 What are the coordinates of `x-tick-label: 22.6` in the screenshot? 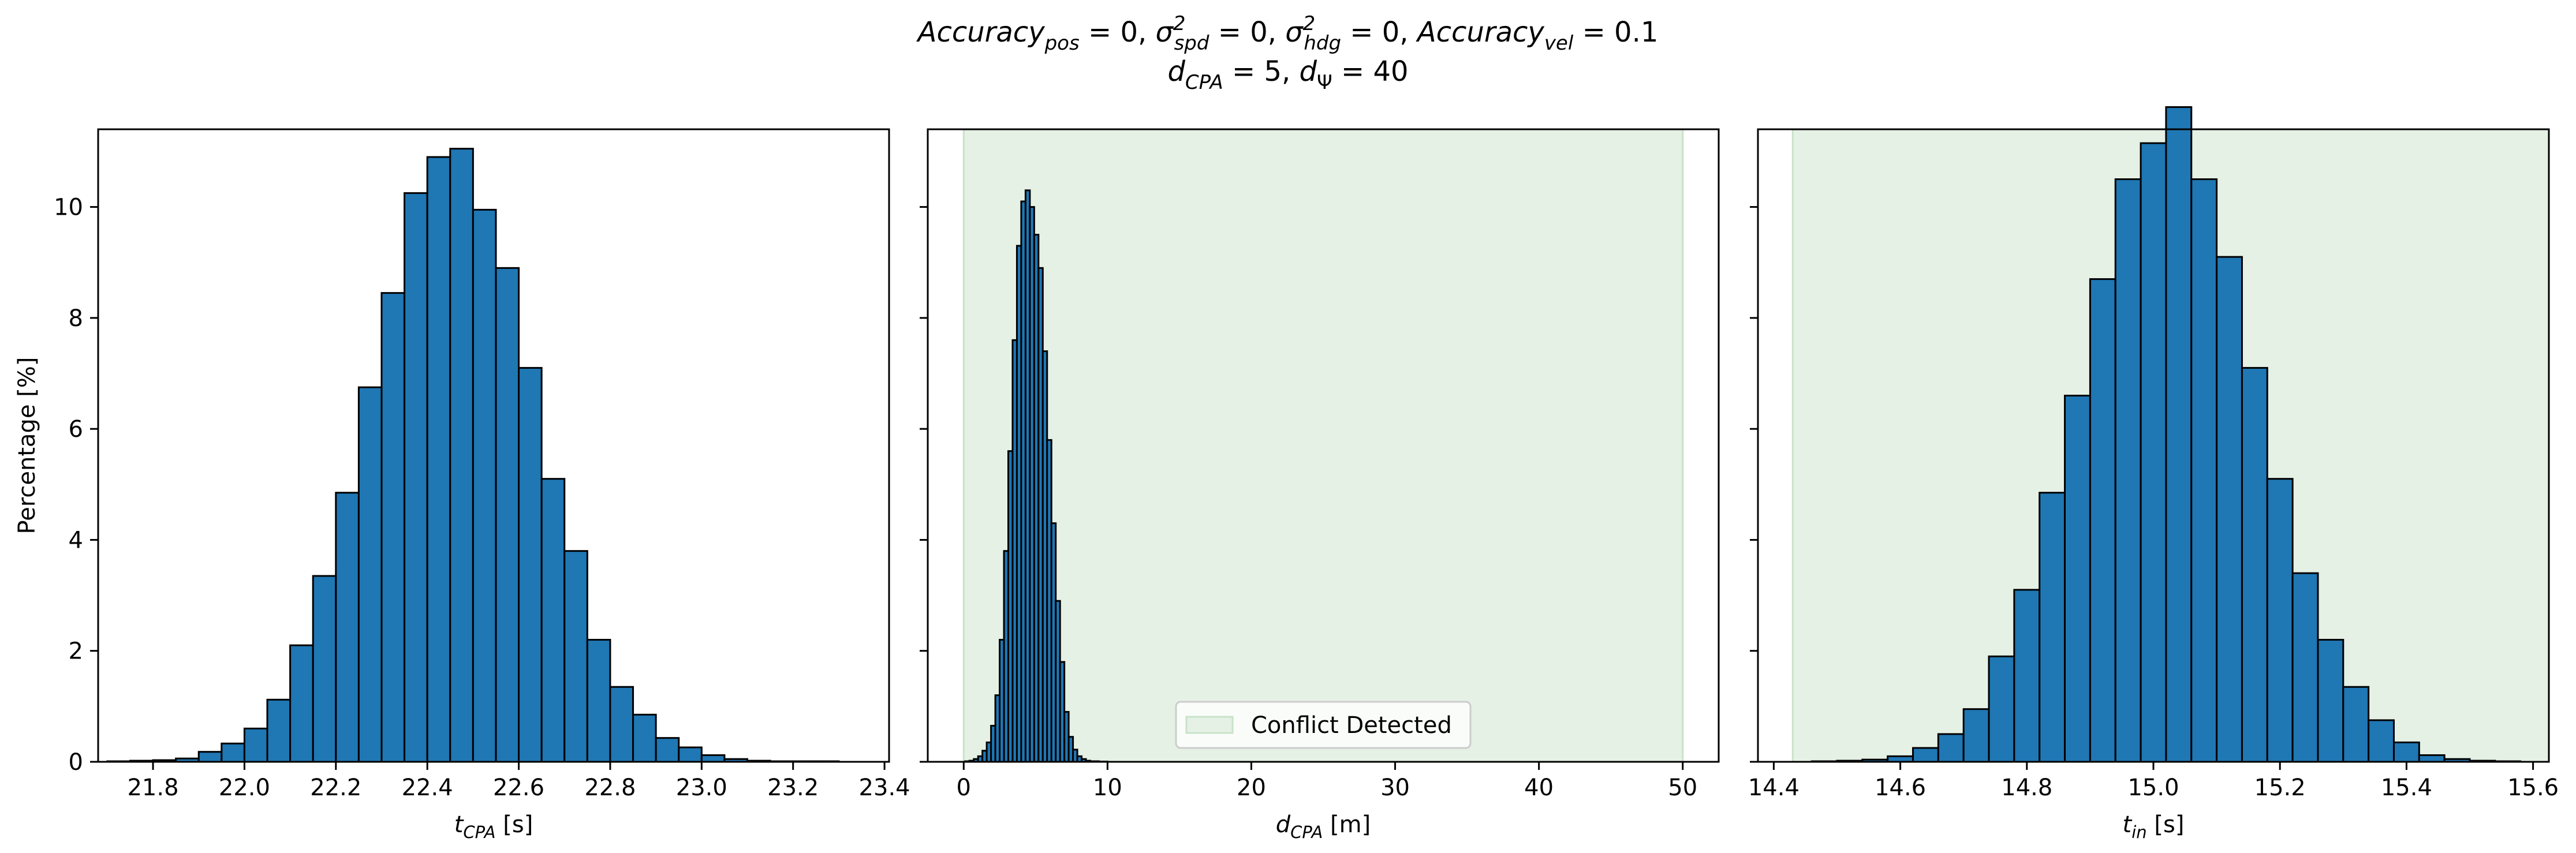 It's located at (518, 788).